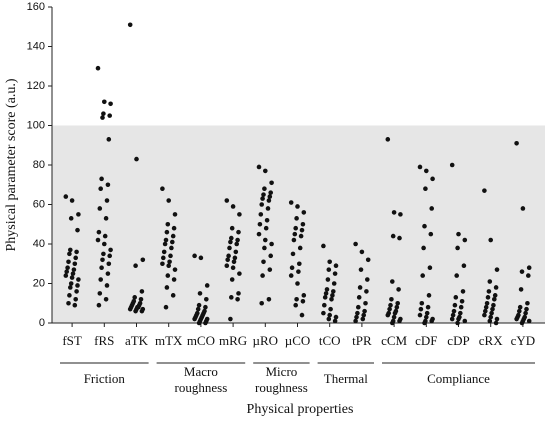  What do you see at coordinates (233, 340) in the screenshot?
I see `x-tick-label: mRG` at bounding box center [233, 340].